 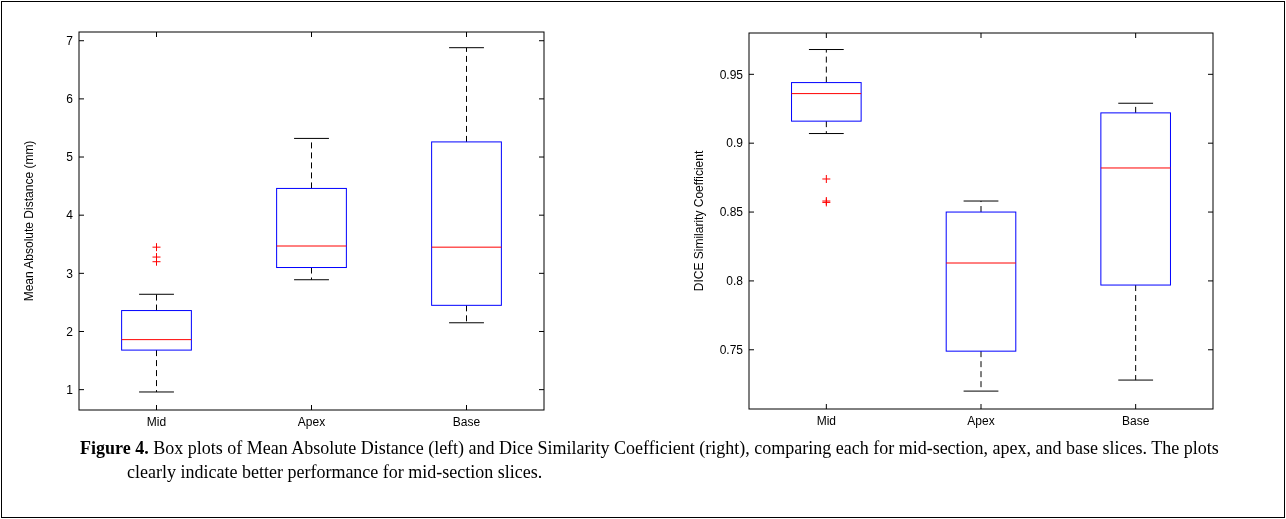 I want to click on caption: Figure 4. Box plots of Mean Absolute Distance (left) and Dice Similarity Coefficient (right), comparing each for mid-section, apex, and base slices. The plots clearly indicate better performance for mid-section slices., so click(x=650, y=460).